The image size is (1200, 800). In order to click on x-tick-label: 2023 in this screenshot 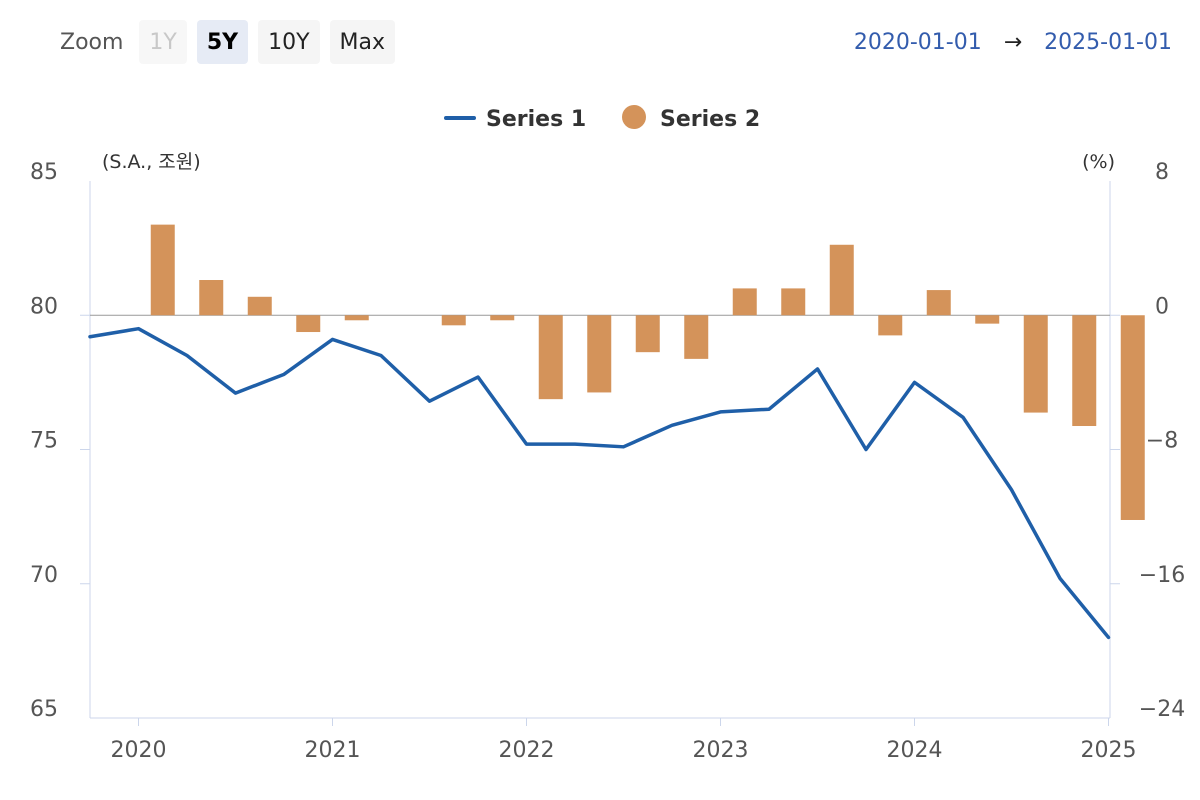, I will do `click(721, 750)`.